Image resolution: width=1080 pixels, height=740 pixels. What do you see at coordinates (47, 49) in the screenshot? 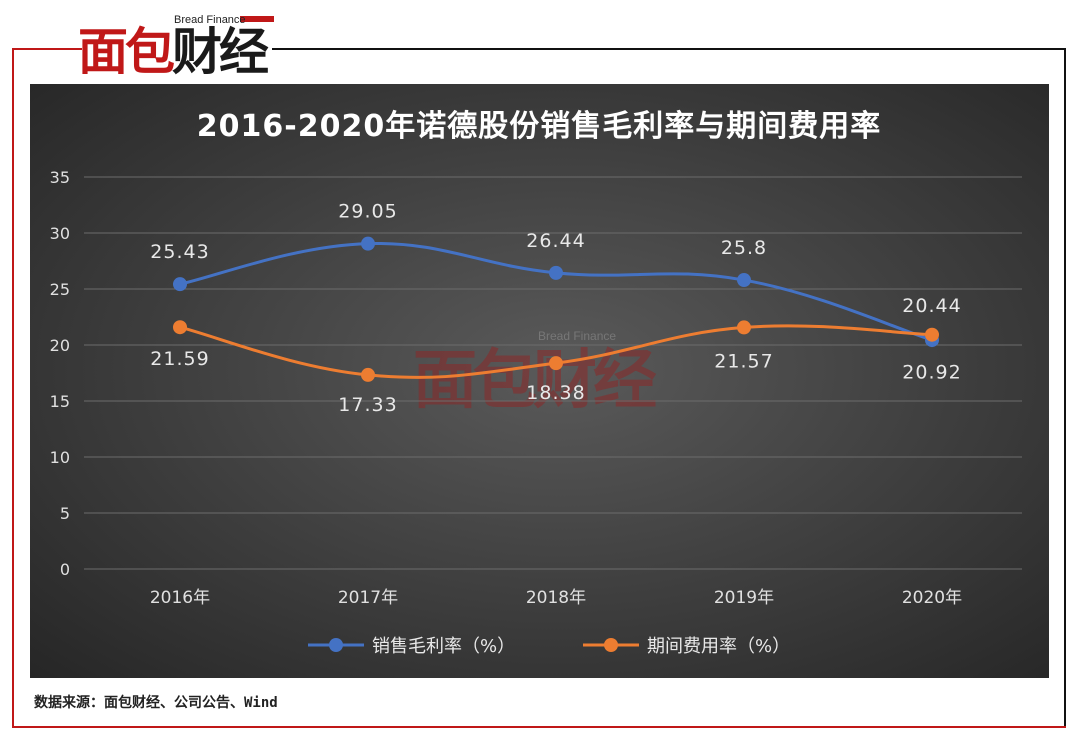
I see `frame-top-left` at bounding box center [47, 49].